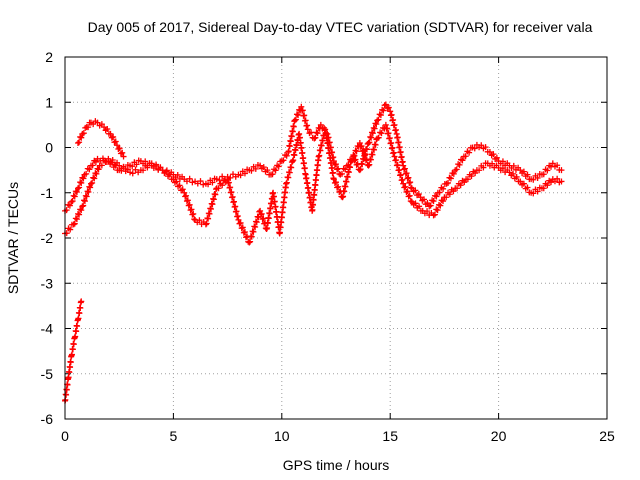 This screenshot has height=480, width=640. I want to click on x-tick-label: 15, so click(390, 436).